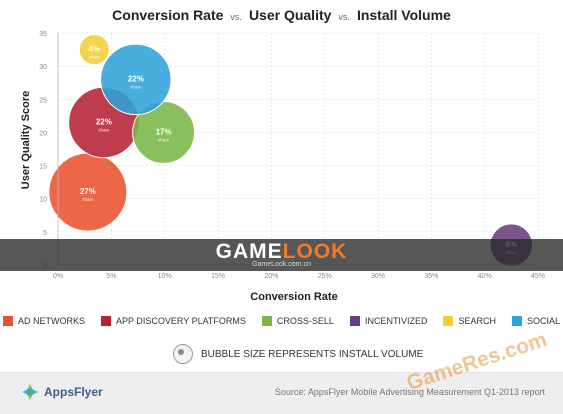 Image resolution: width=563 pixels, height=414 pixels. I want to click on legend-label: SEARCH, so click(477, 321).